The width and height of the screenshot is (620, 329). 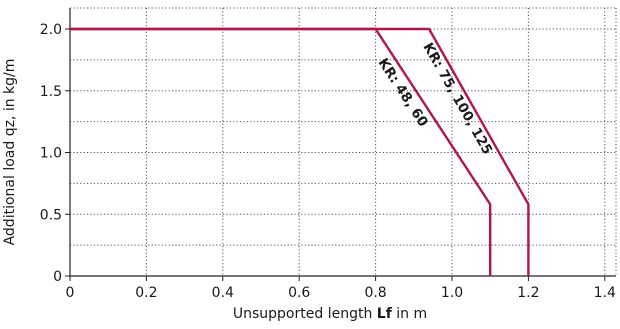 I want to click on x-tick-label: 1.0, so click(x=452, y=293).